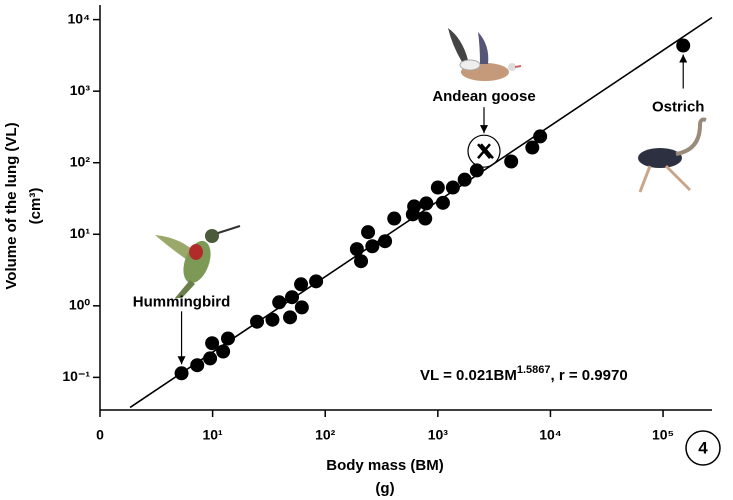 This screenshot has width=733, height=500. Describe the element at coordinates (198, 261) in the screenshot. I see `hummingbird-image` at that location.